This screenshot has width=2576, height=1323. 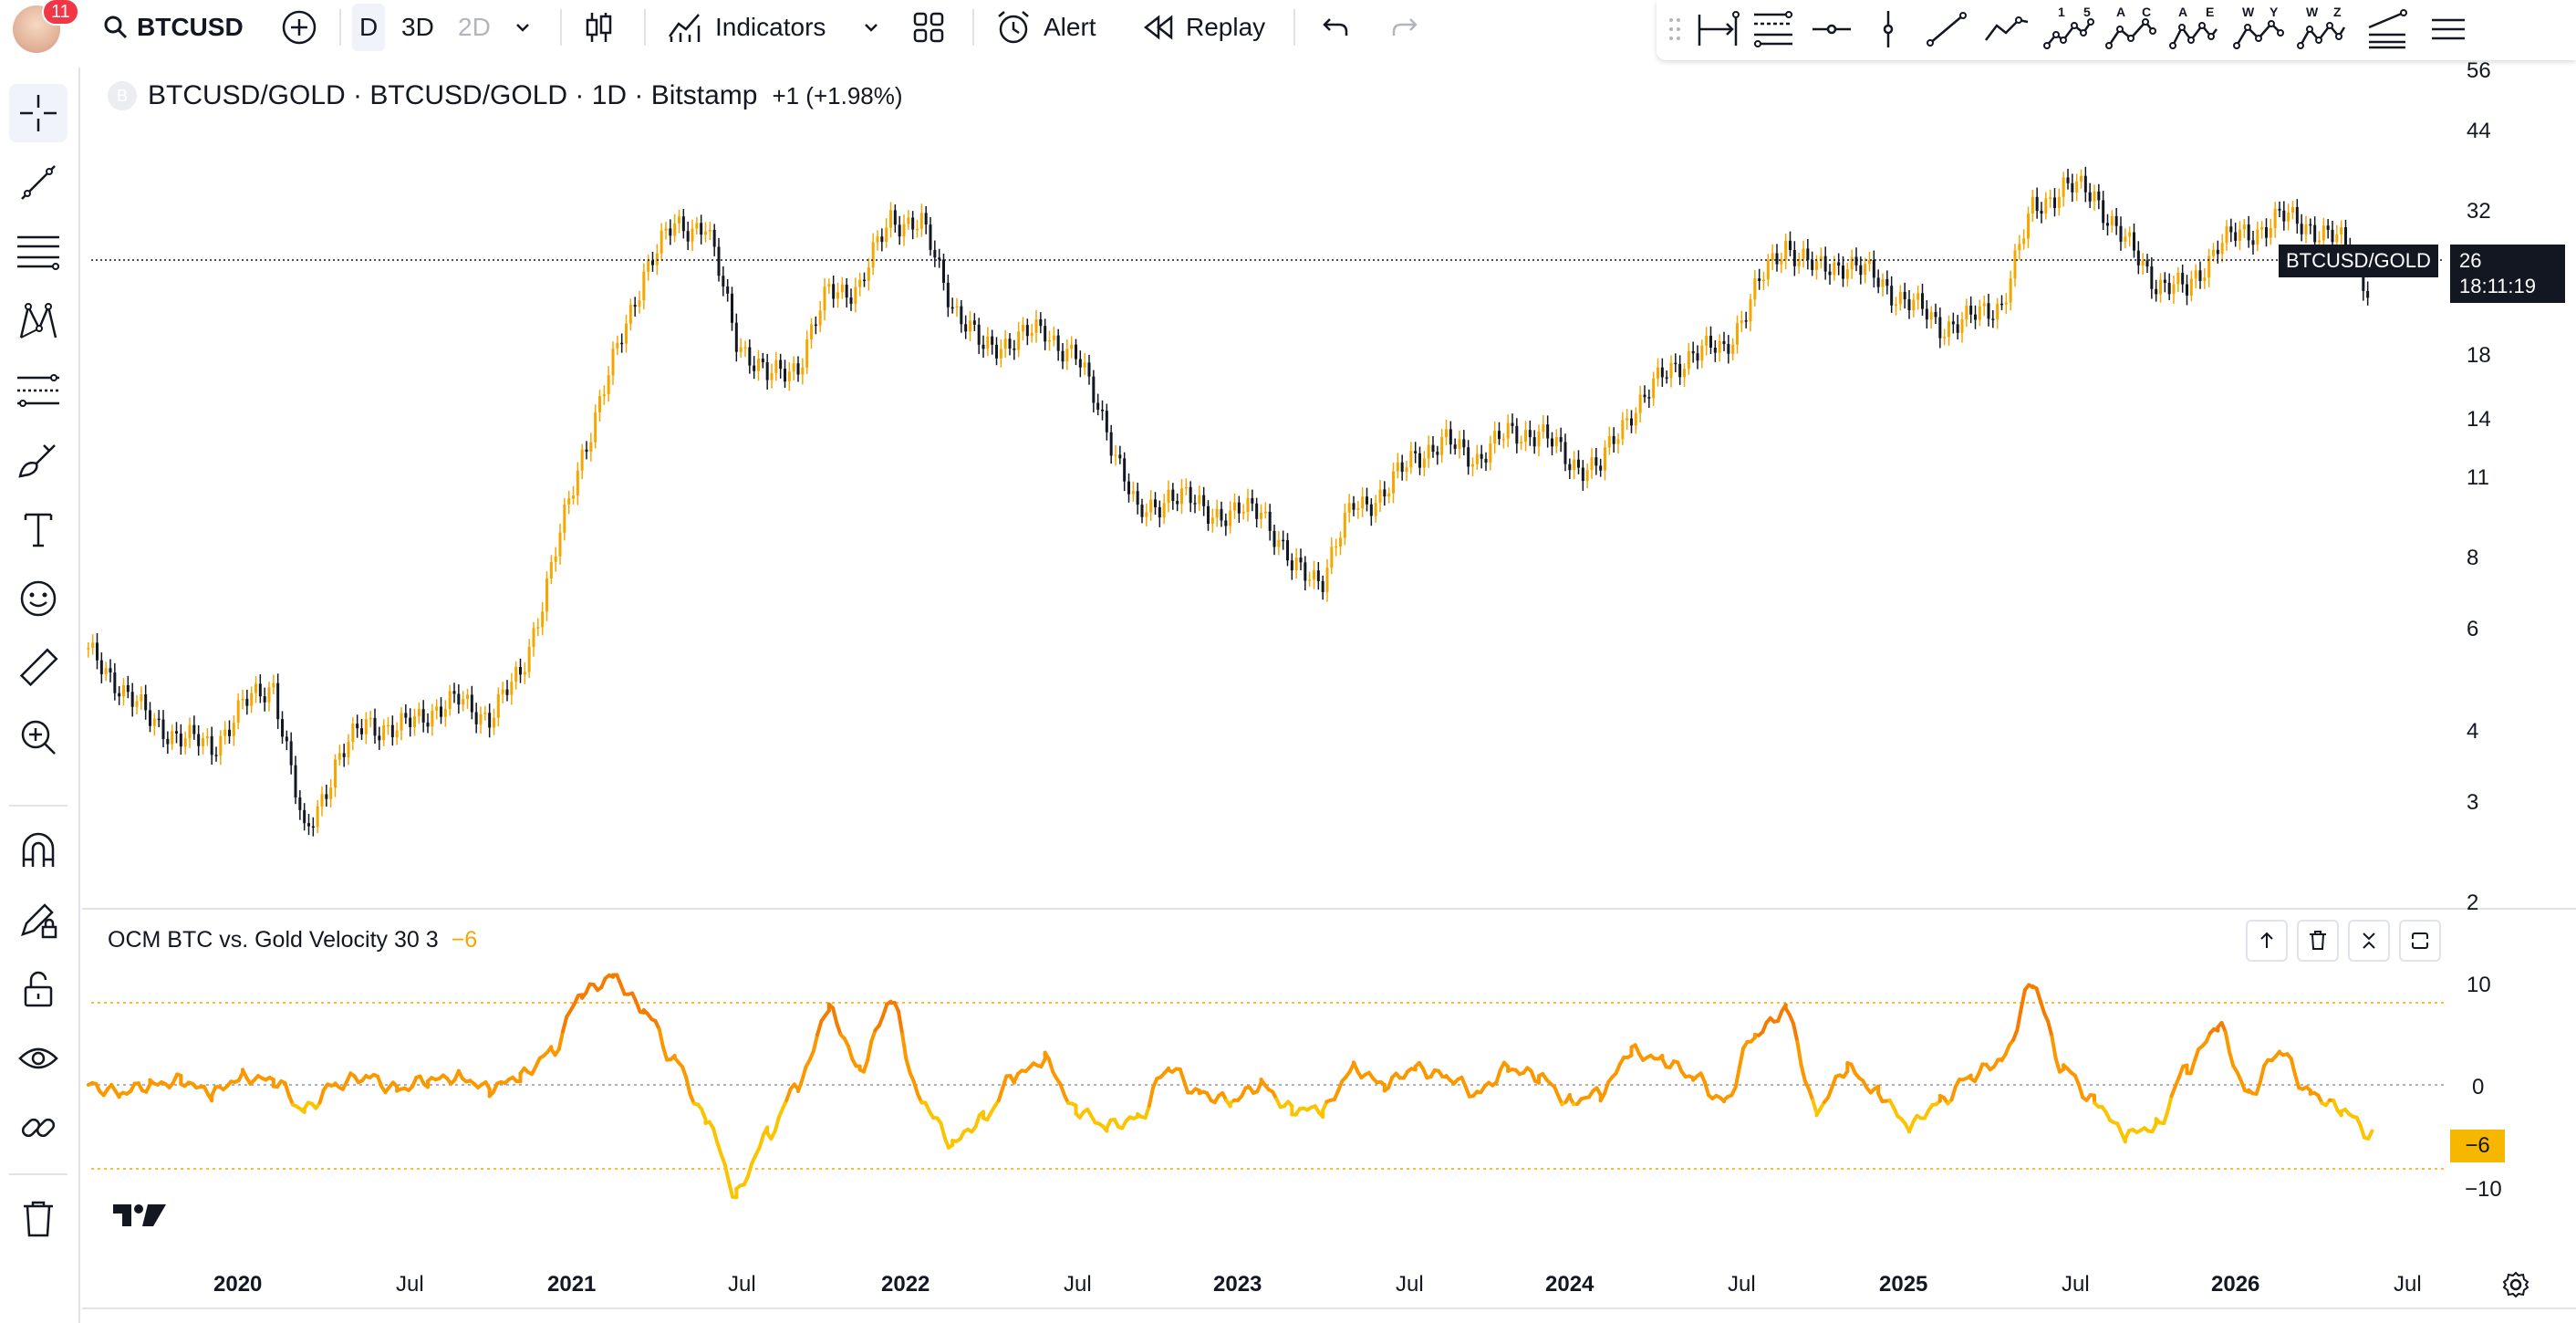 I want to click on horizontal-ray-tool, so click(x=1831, y=30).